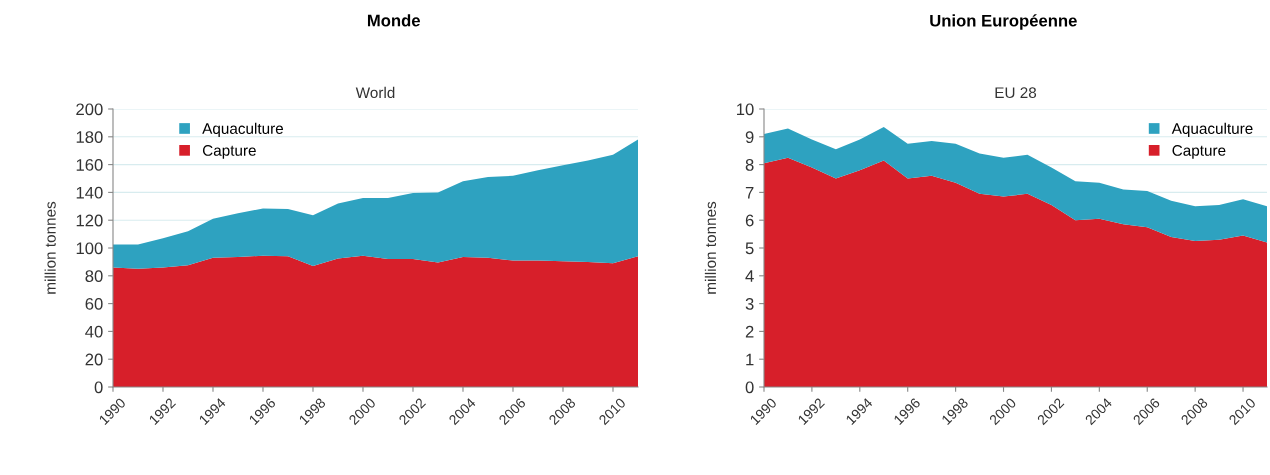  Describe the element at coordinates (749, 331) in the screenshot. I see `y-tick-label: 2` at that location.